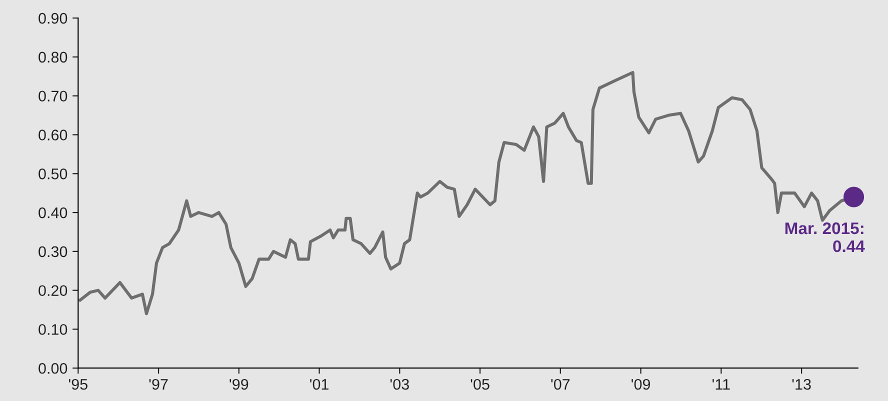 This screenshot has width=888, height=401. What do you see at coordinates (641, 384) in the screenshot?
I see `x-tick-label: '09` at bounding box center [641, 384].